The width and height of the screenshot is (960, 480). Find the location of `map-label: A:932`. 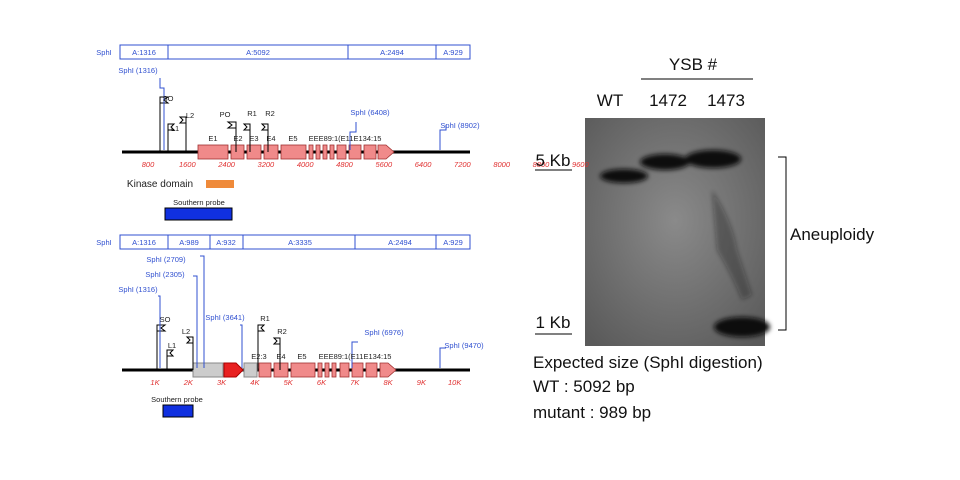

map-label: A:932 is located at coordinates (226, 242).